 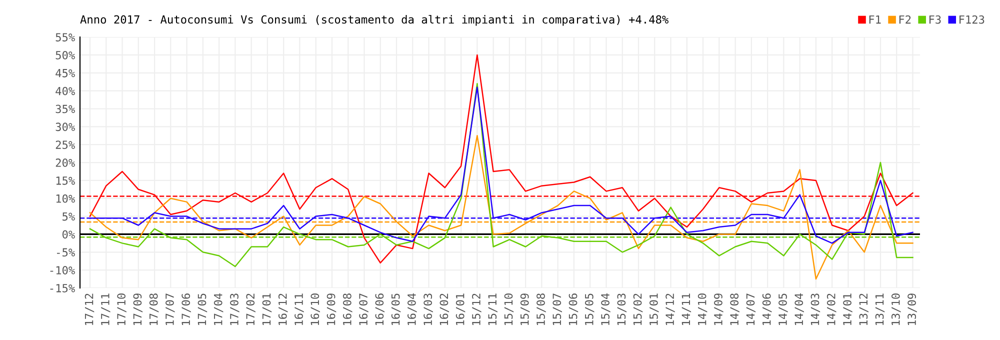 I want to click on x-tick-label: 15/06, so click(x=573, y=309).